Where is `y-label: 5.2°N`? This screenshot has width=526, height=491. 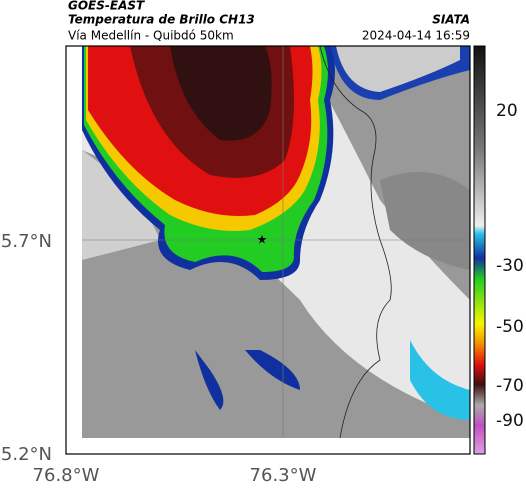 y-label: 5.2°N is located at coordinates (26, 454).